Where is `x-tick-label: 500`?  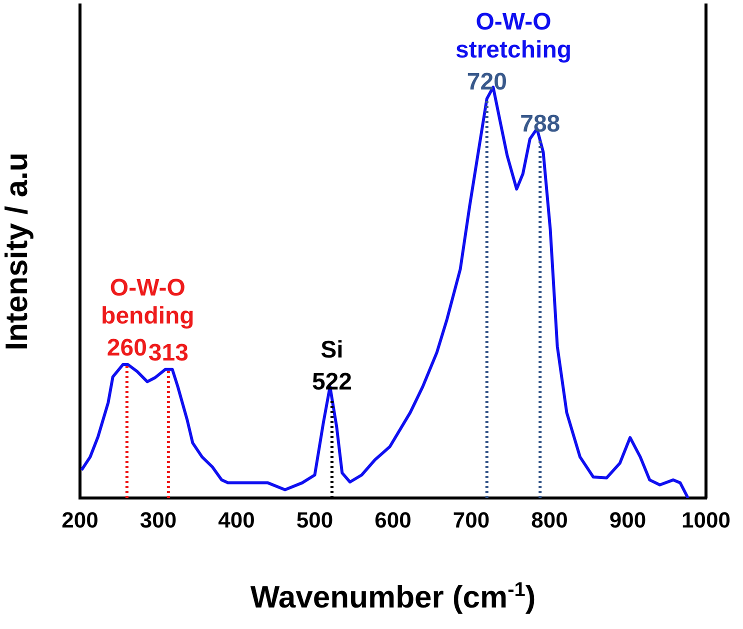
x-tick-label: 500 is located at coordinates (315, 519).